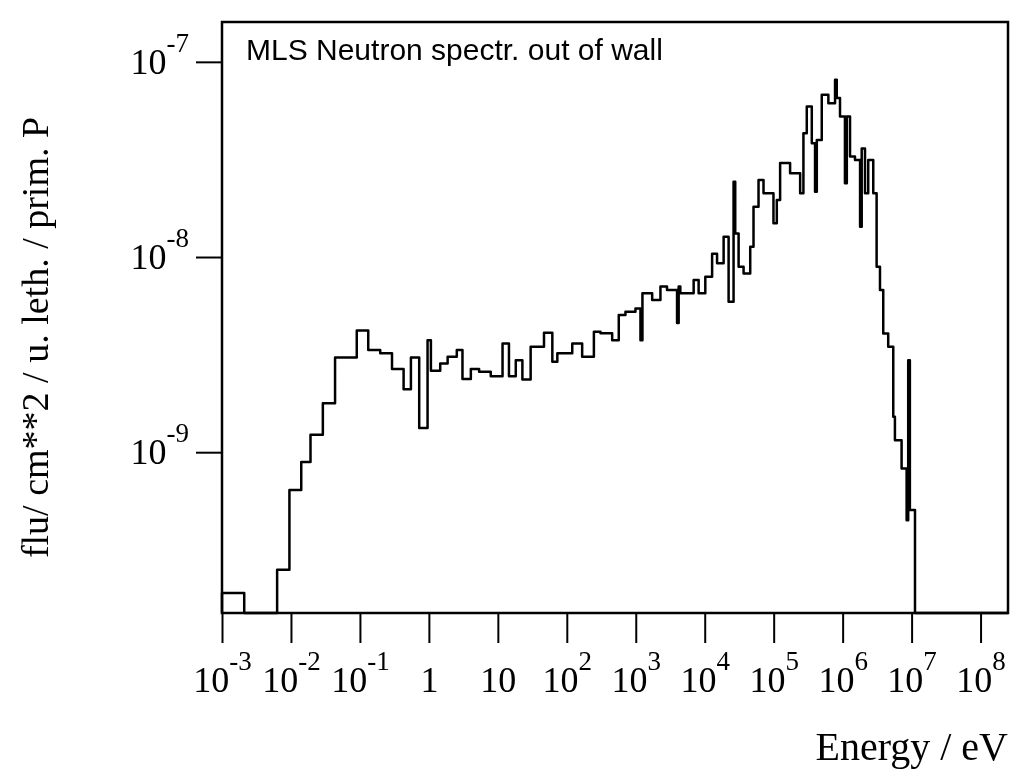  I want to click on x-tick-label: 10$^{7}$, so click(912, 672).